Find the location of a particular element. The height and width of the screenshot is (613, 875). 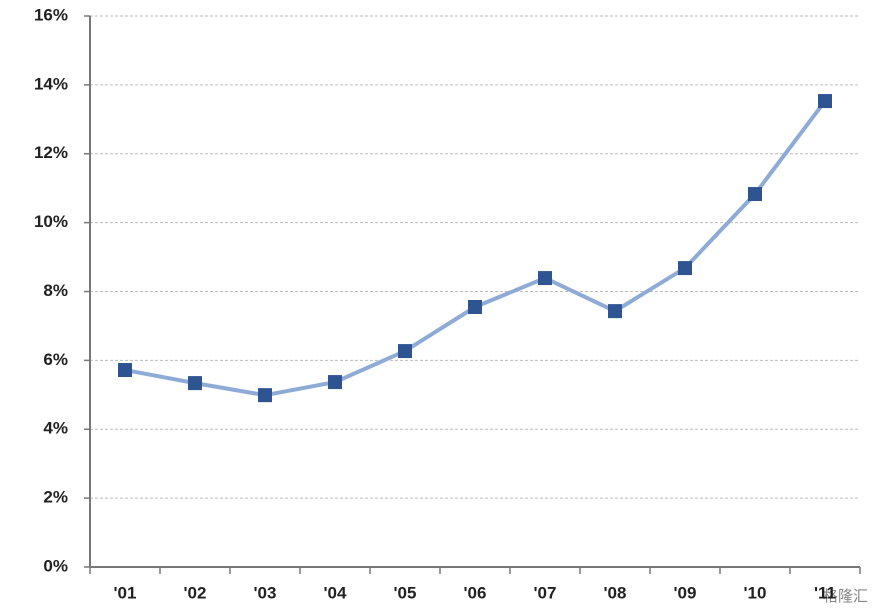

y-tick-label: 16% is located at coordinates (51, 14).